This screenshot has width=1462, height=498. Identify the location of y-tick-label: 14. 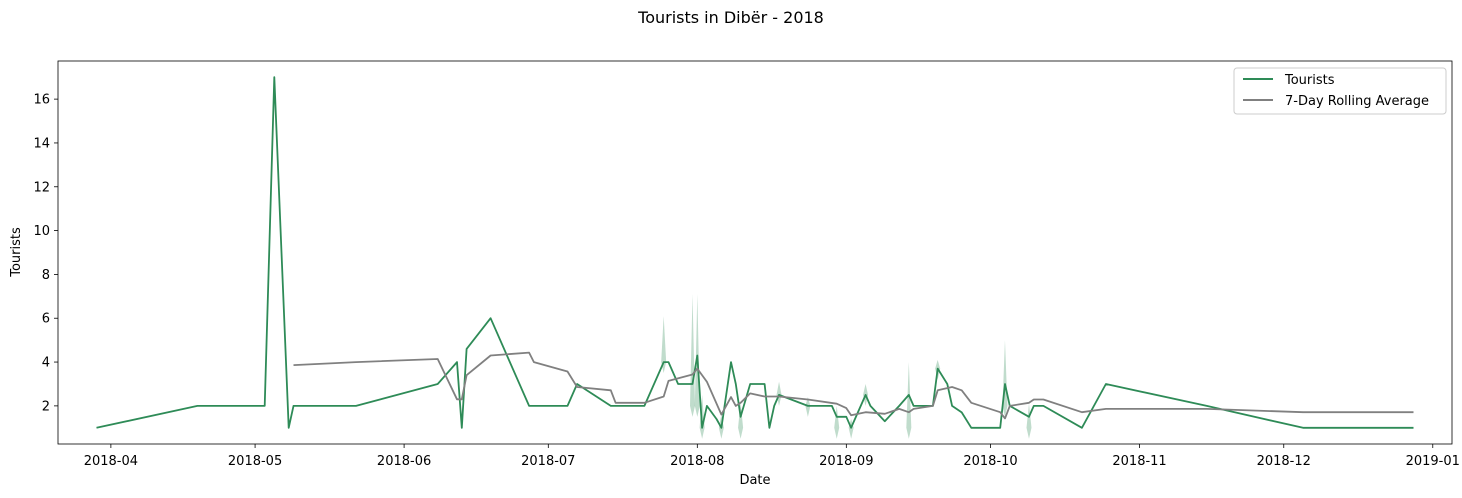
(41, 143).